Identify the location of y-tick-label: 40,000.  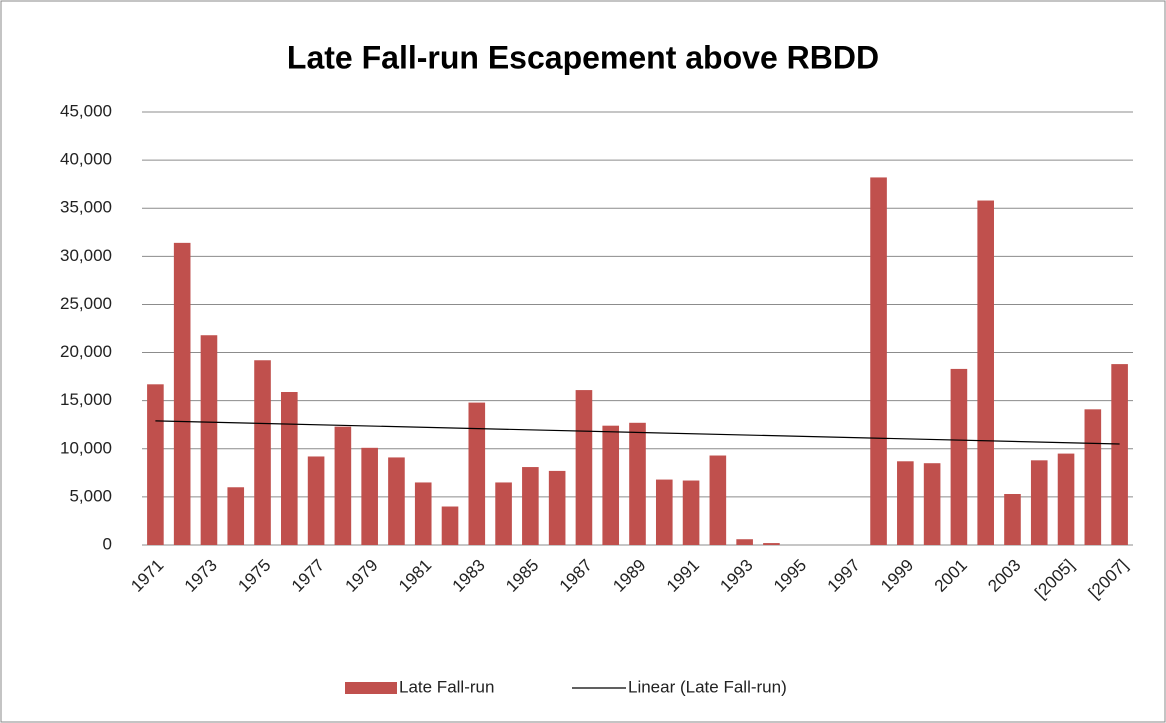
(86, 159).